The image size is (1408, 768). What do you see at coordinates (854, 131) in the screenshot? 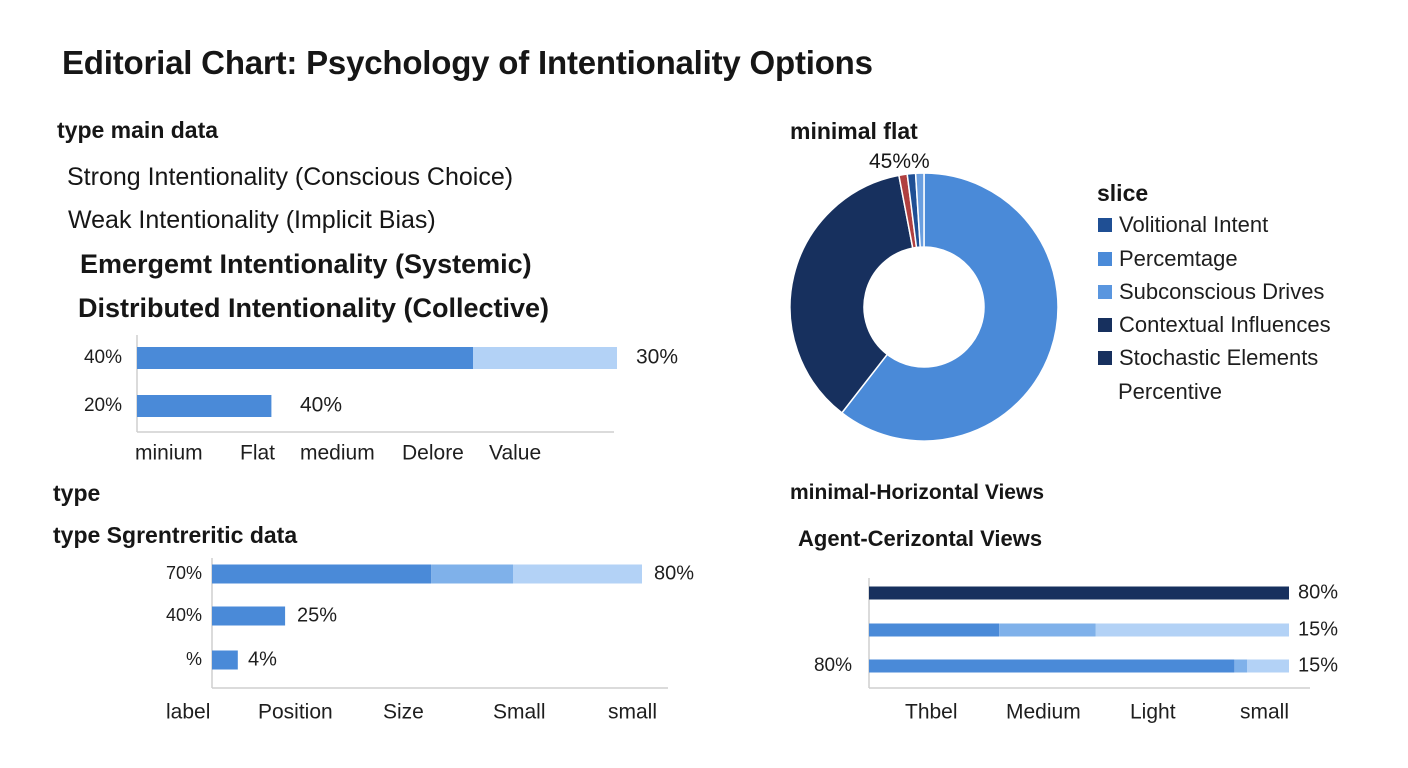
I see `donut-chart-title: minimal flat` at bounding box center [854, 131].